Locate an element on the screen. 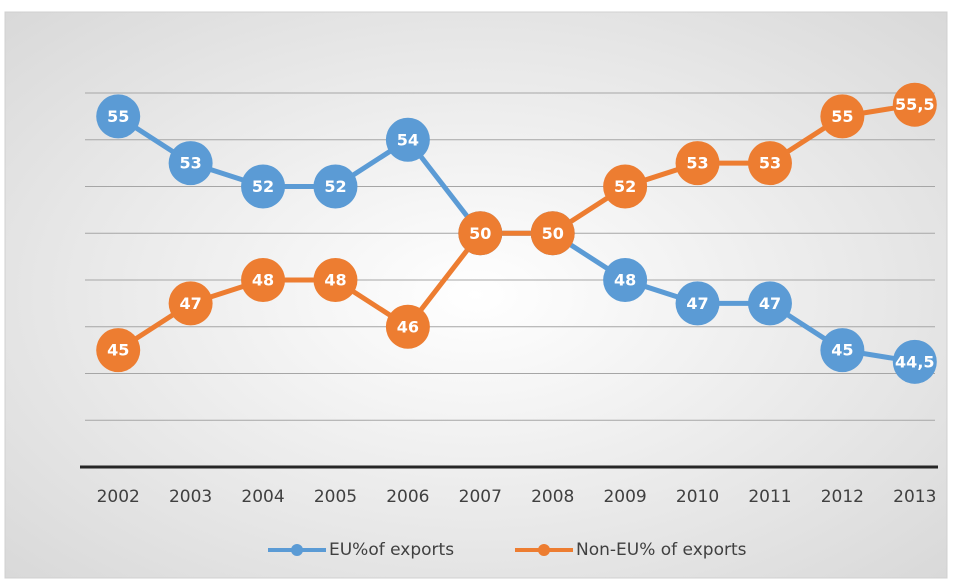 This screenshot has height=581, width=955. x-tick-label: 2006 is located at coordinates (407, 497).